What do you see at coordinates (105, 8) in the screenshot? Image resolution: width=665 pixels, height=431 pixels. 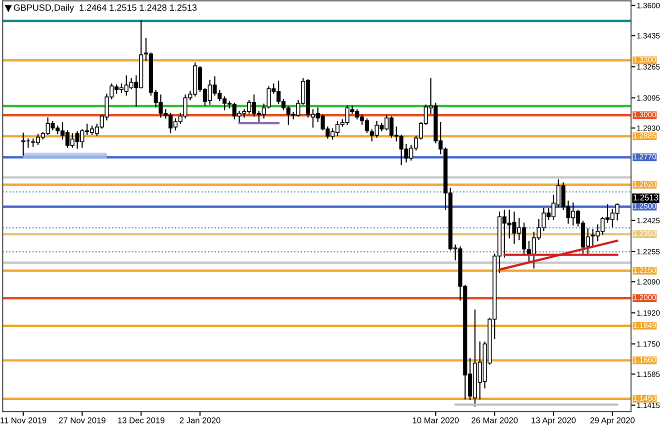 I see `chart-title: GBPUSD,Daily 1.2464 1.2515 1.2428 1.2513` at bounding box center [105, 8].